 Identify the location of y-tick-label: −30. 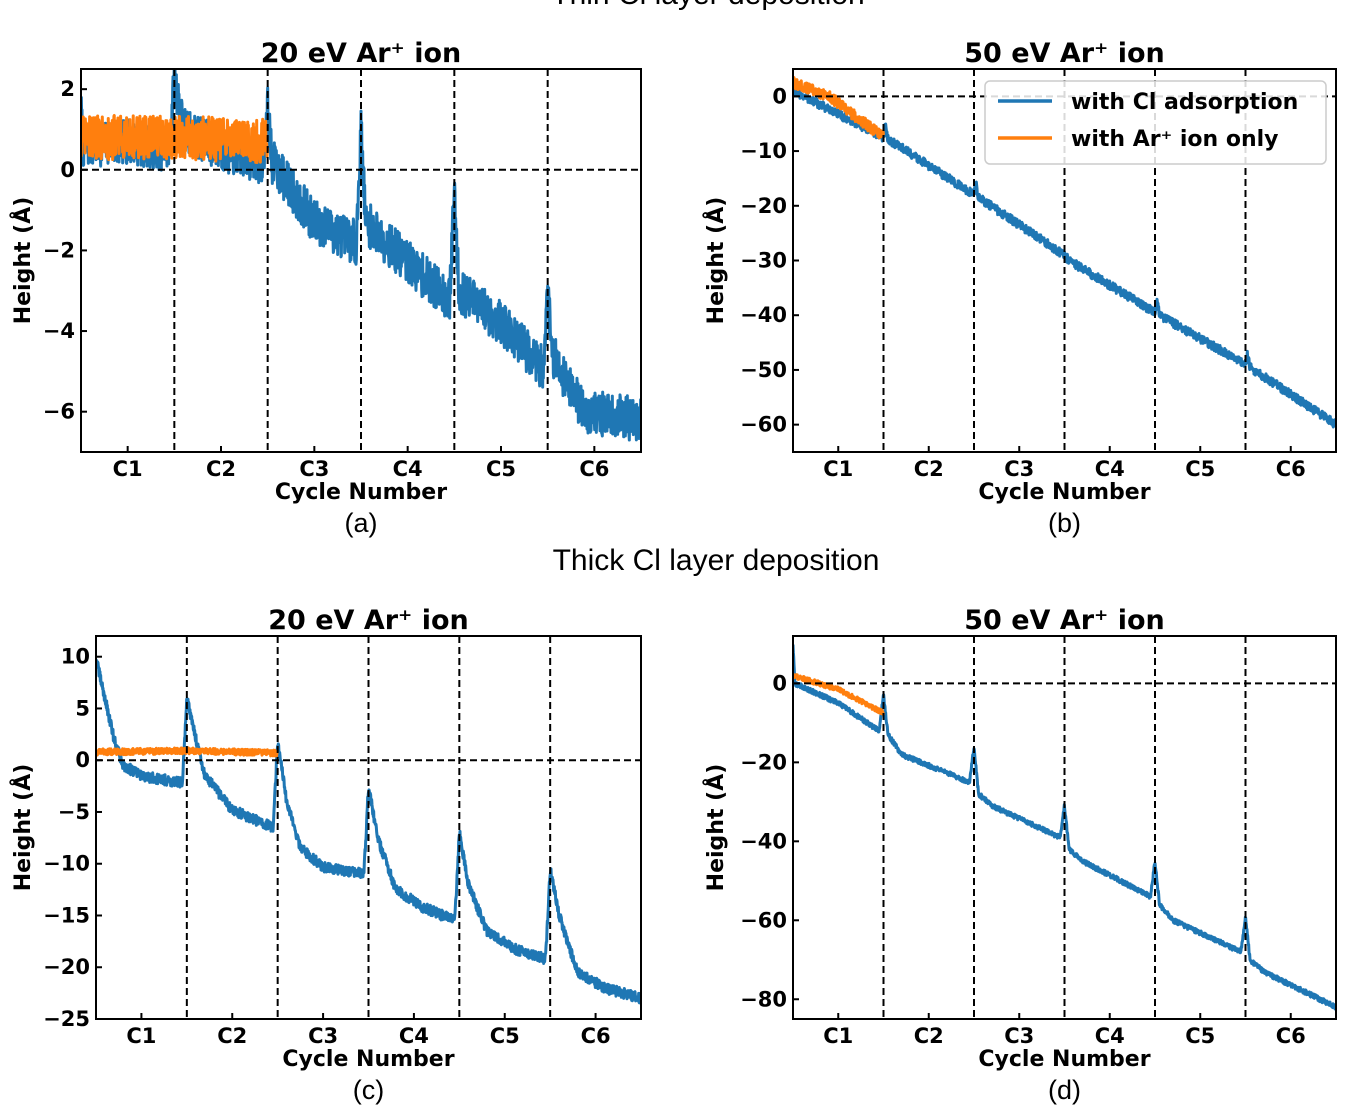
(763, 261).